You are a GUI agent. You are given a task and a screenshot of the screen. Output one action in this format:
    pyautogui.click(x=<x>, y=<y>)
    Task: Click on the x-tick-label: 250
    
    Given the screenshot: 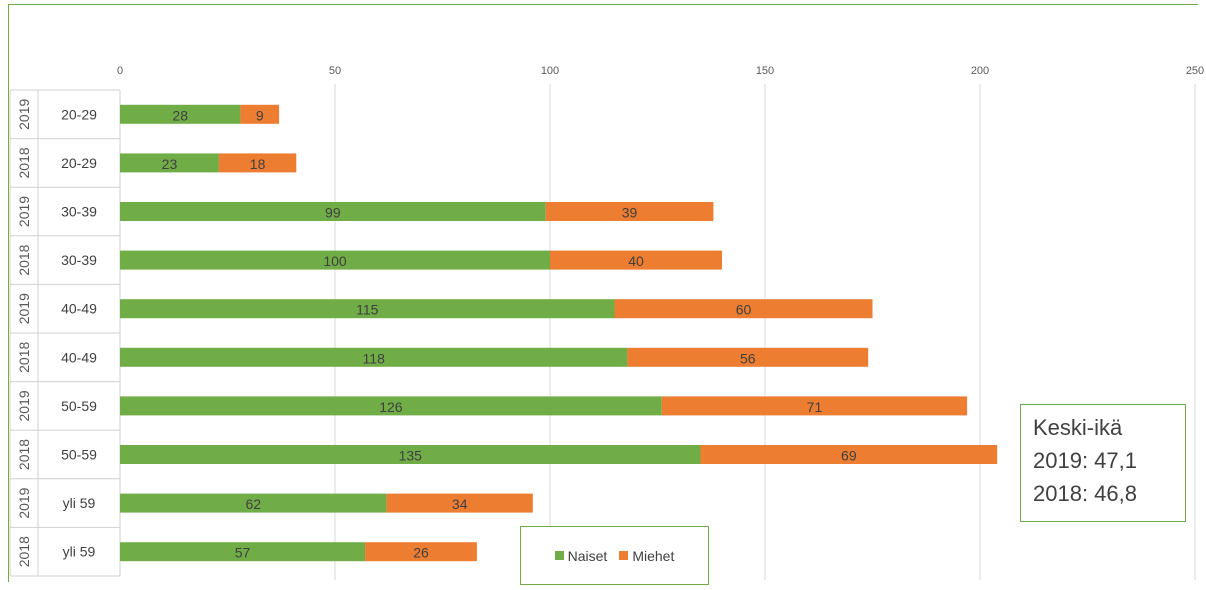 What is the action you would take?
    pyautogui.click(x=1195, y=71)
    